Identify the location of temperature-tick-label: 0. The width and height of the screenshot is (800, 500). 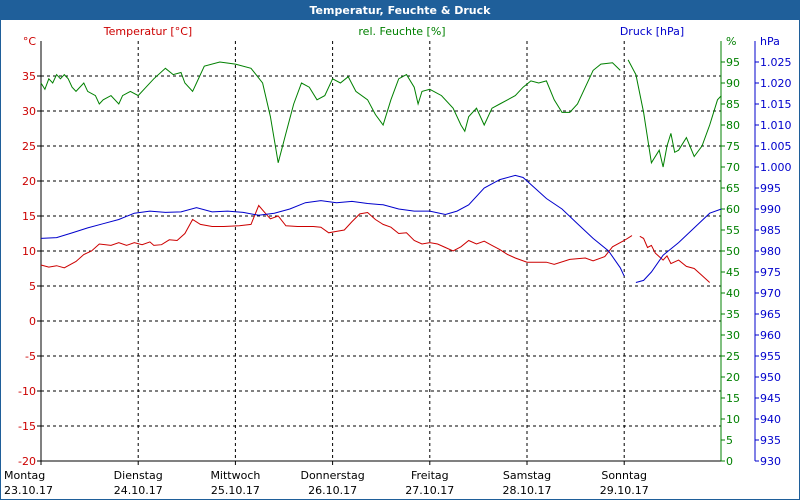
(32, 321).